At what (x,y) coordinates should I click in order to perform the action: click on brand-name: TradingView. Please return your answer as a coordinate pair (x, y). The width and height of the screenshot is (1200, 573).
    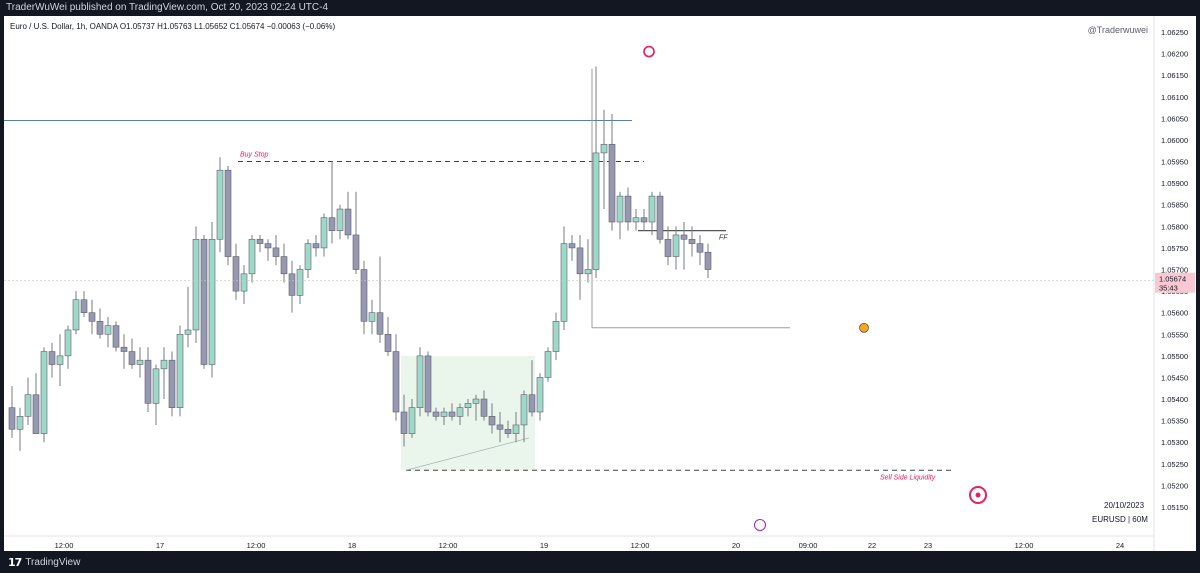
    Looking at the image, I should click on (53, 562).